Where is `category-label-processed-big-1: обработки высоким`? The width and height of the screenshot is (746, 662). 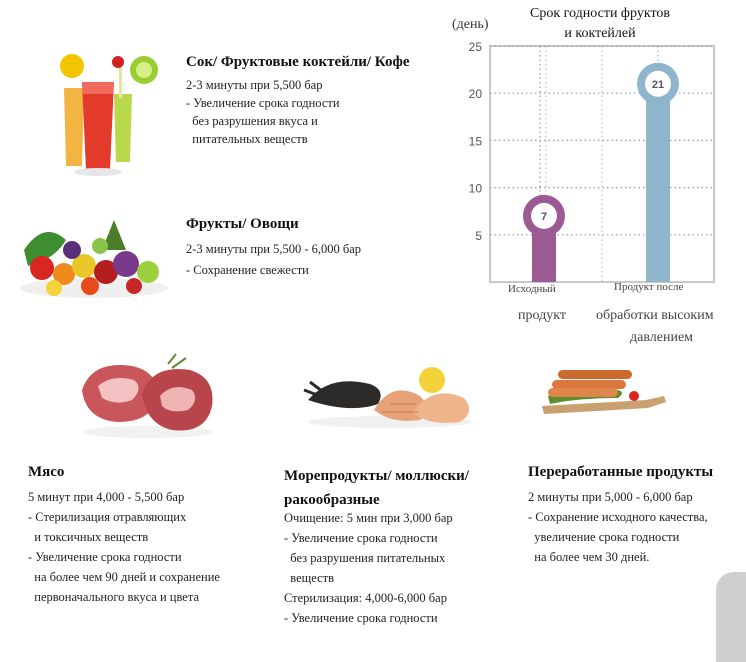 category-label-processed-big-1: обработки высоким is located at coordinates (655, 315).